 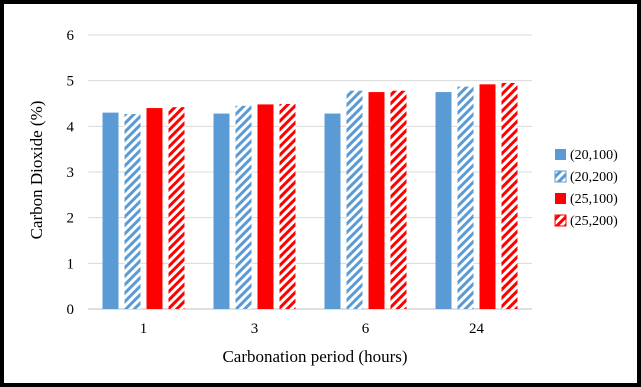 I want to click on y-tick-label: 2, so click(x=71, y=219).